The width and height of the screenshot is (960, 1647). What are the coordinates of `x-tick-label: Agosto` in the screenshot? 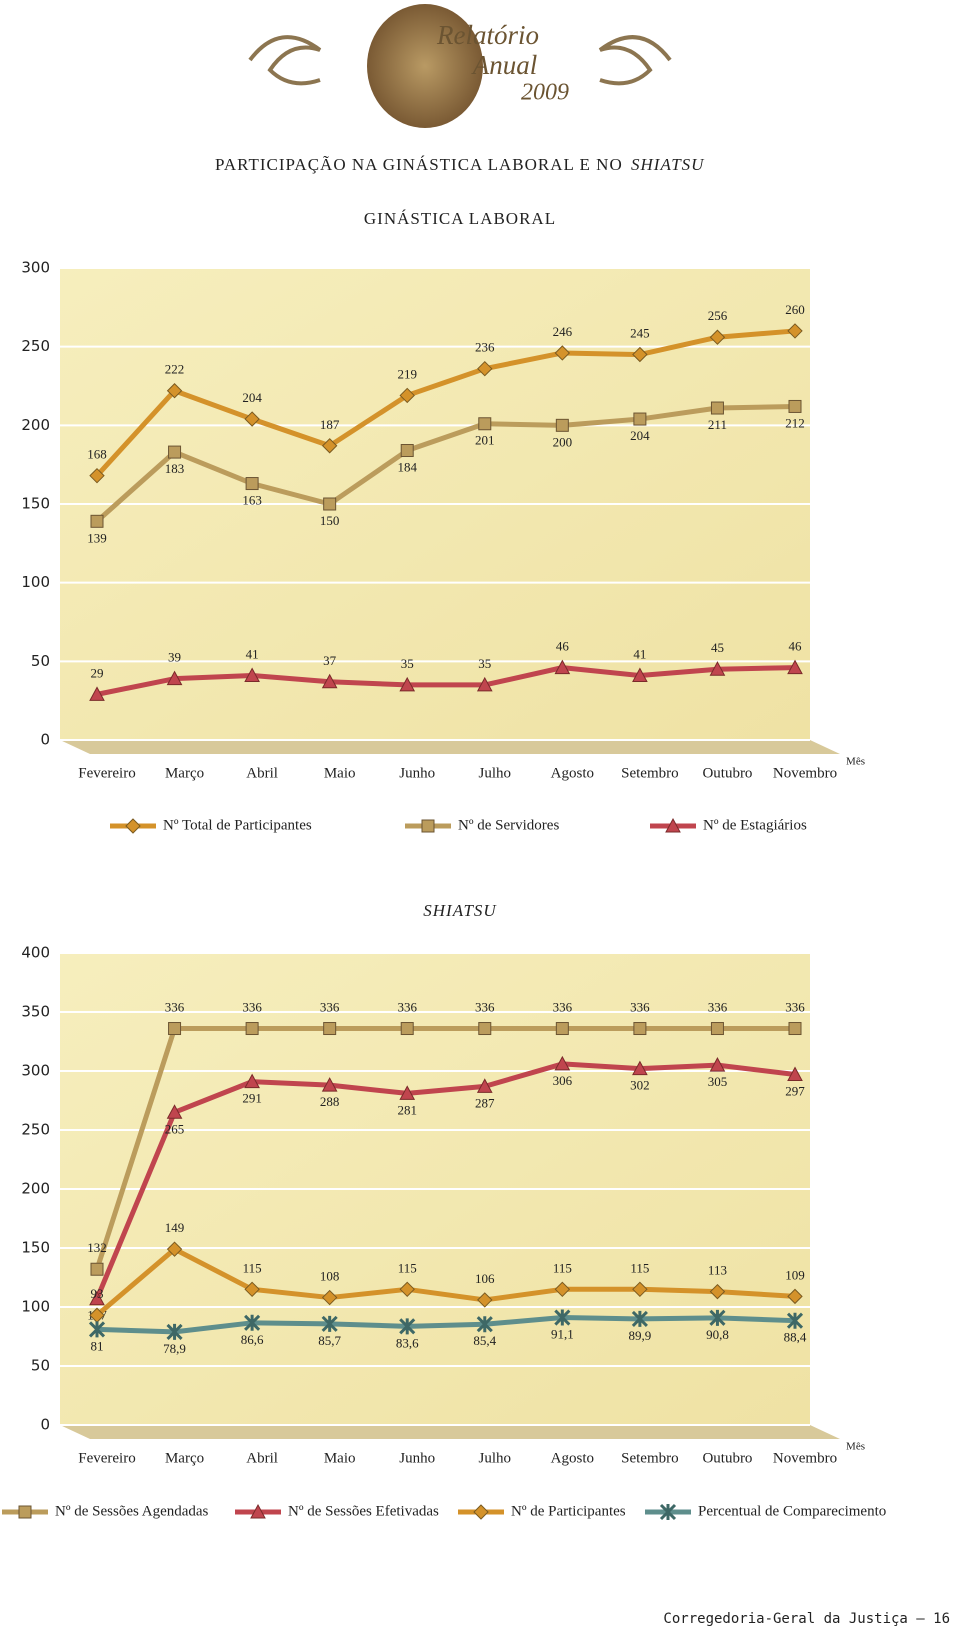 It's located at (572, 1458).